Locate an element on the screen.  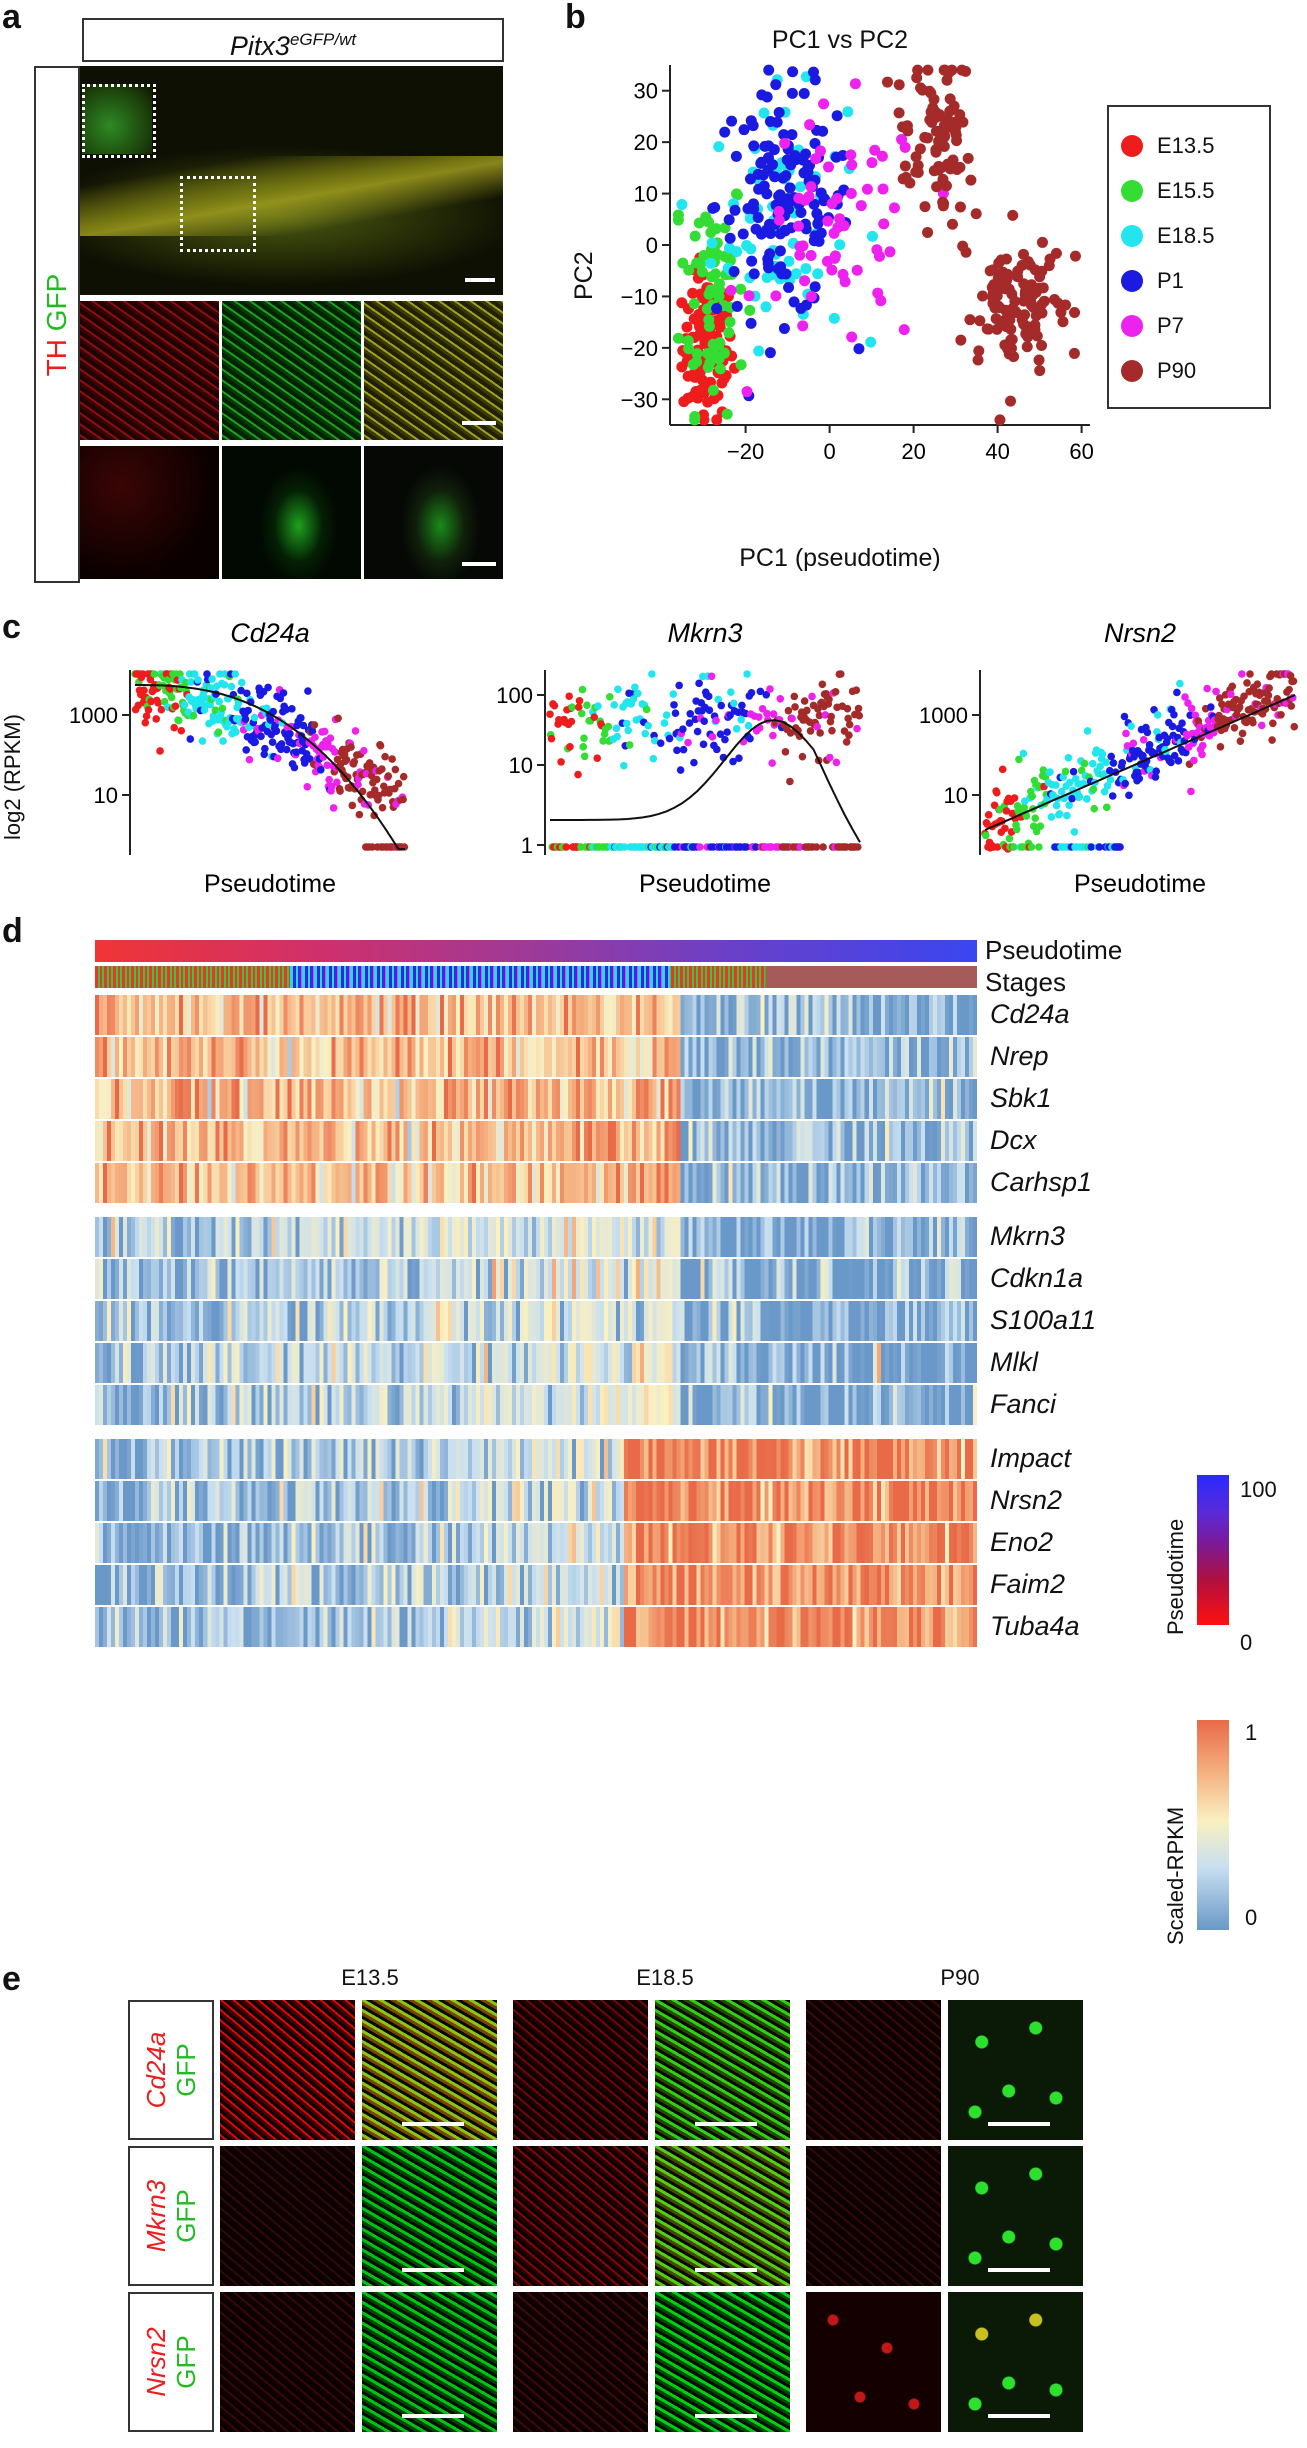
panel-e-merge-image is located at coordinates (429, 2362).